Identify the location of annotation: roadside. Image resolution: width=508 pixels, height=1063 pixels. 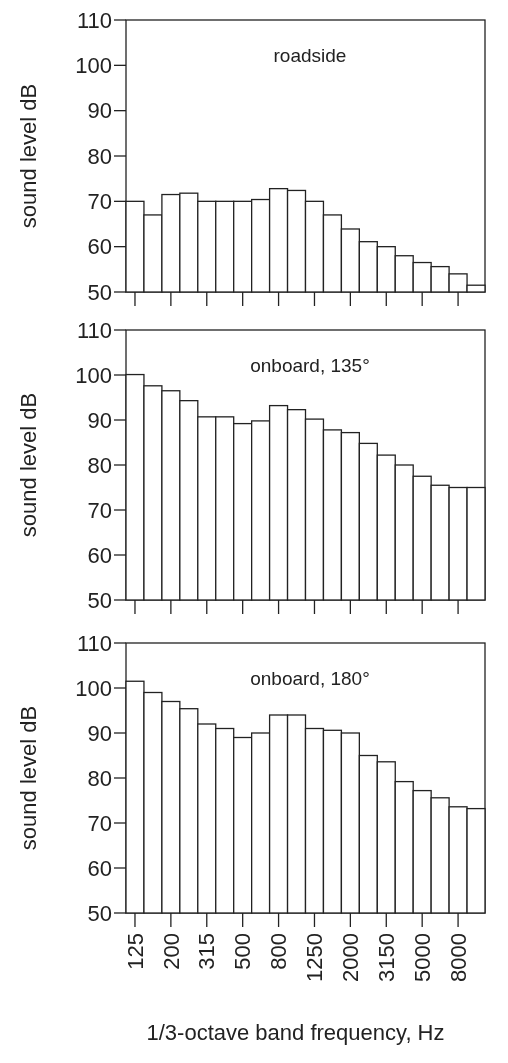
(310, 55).